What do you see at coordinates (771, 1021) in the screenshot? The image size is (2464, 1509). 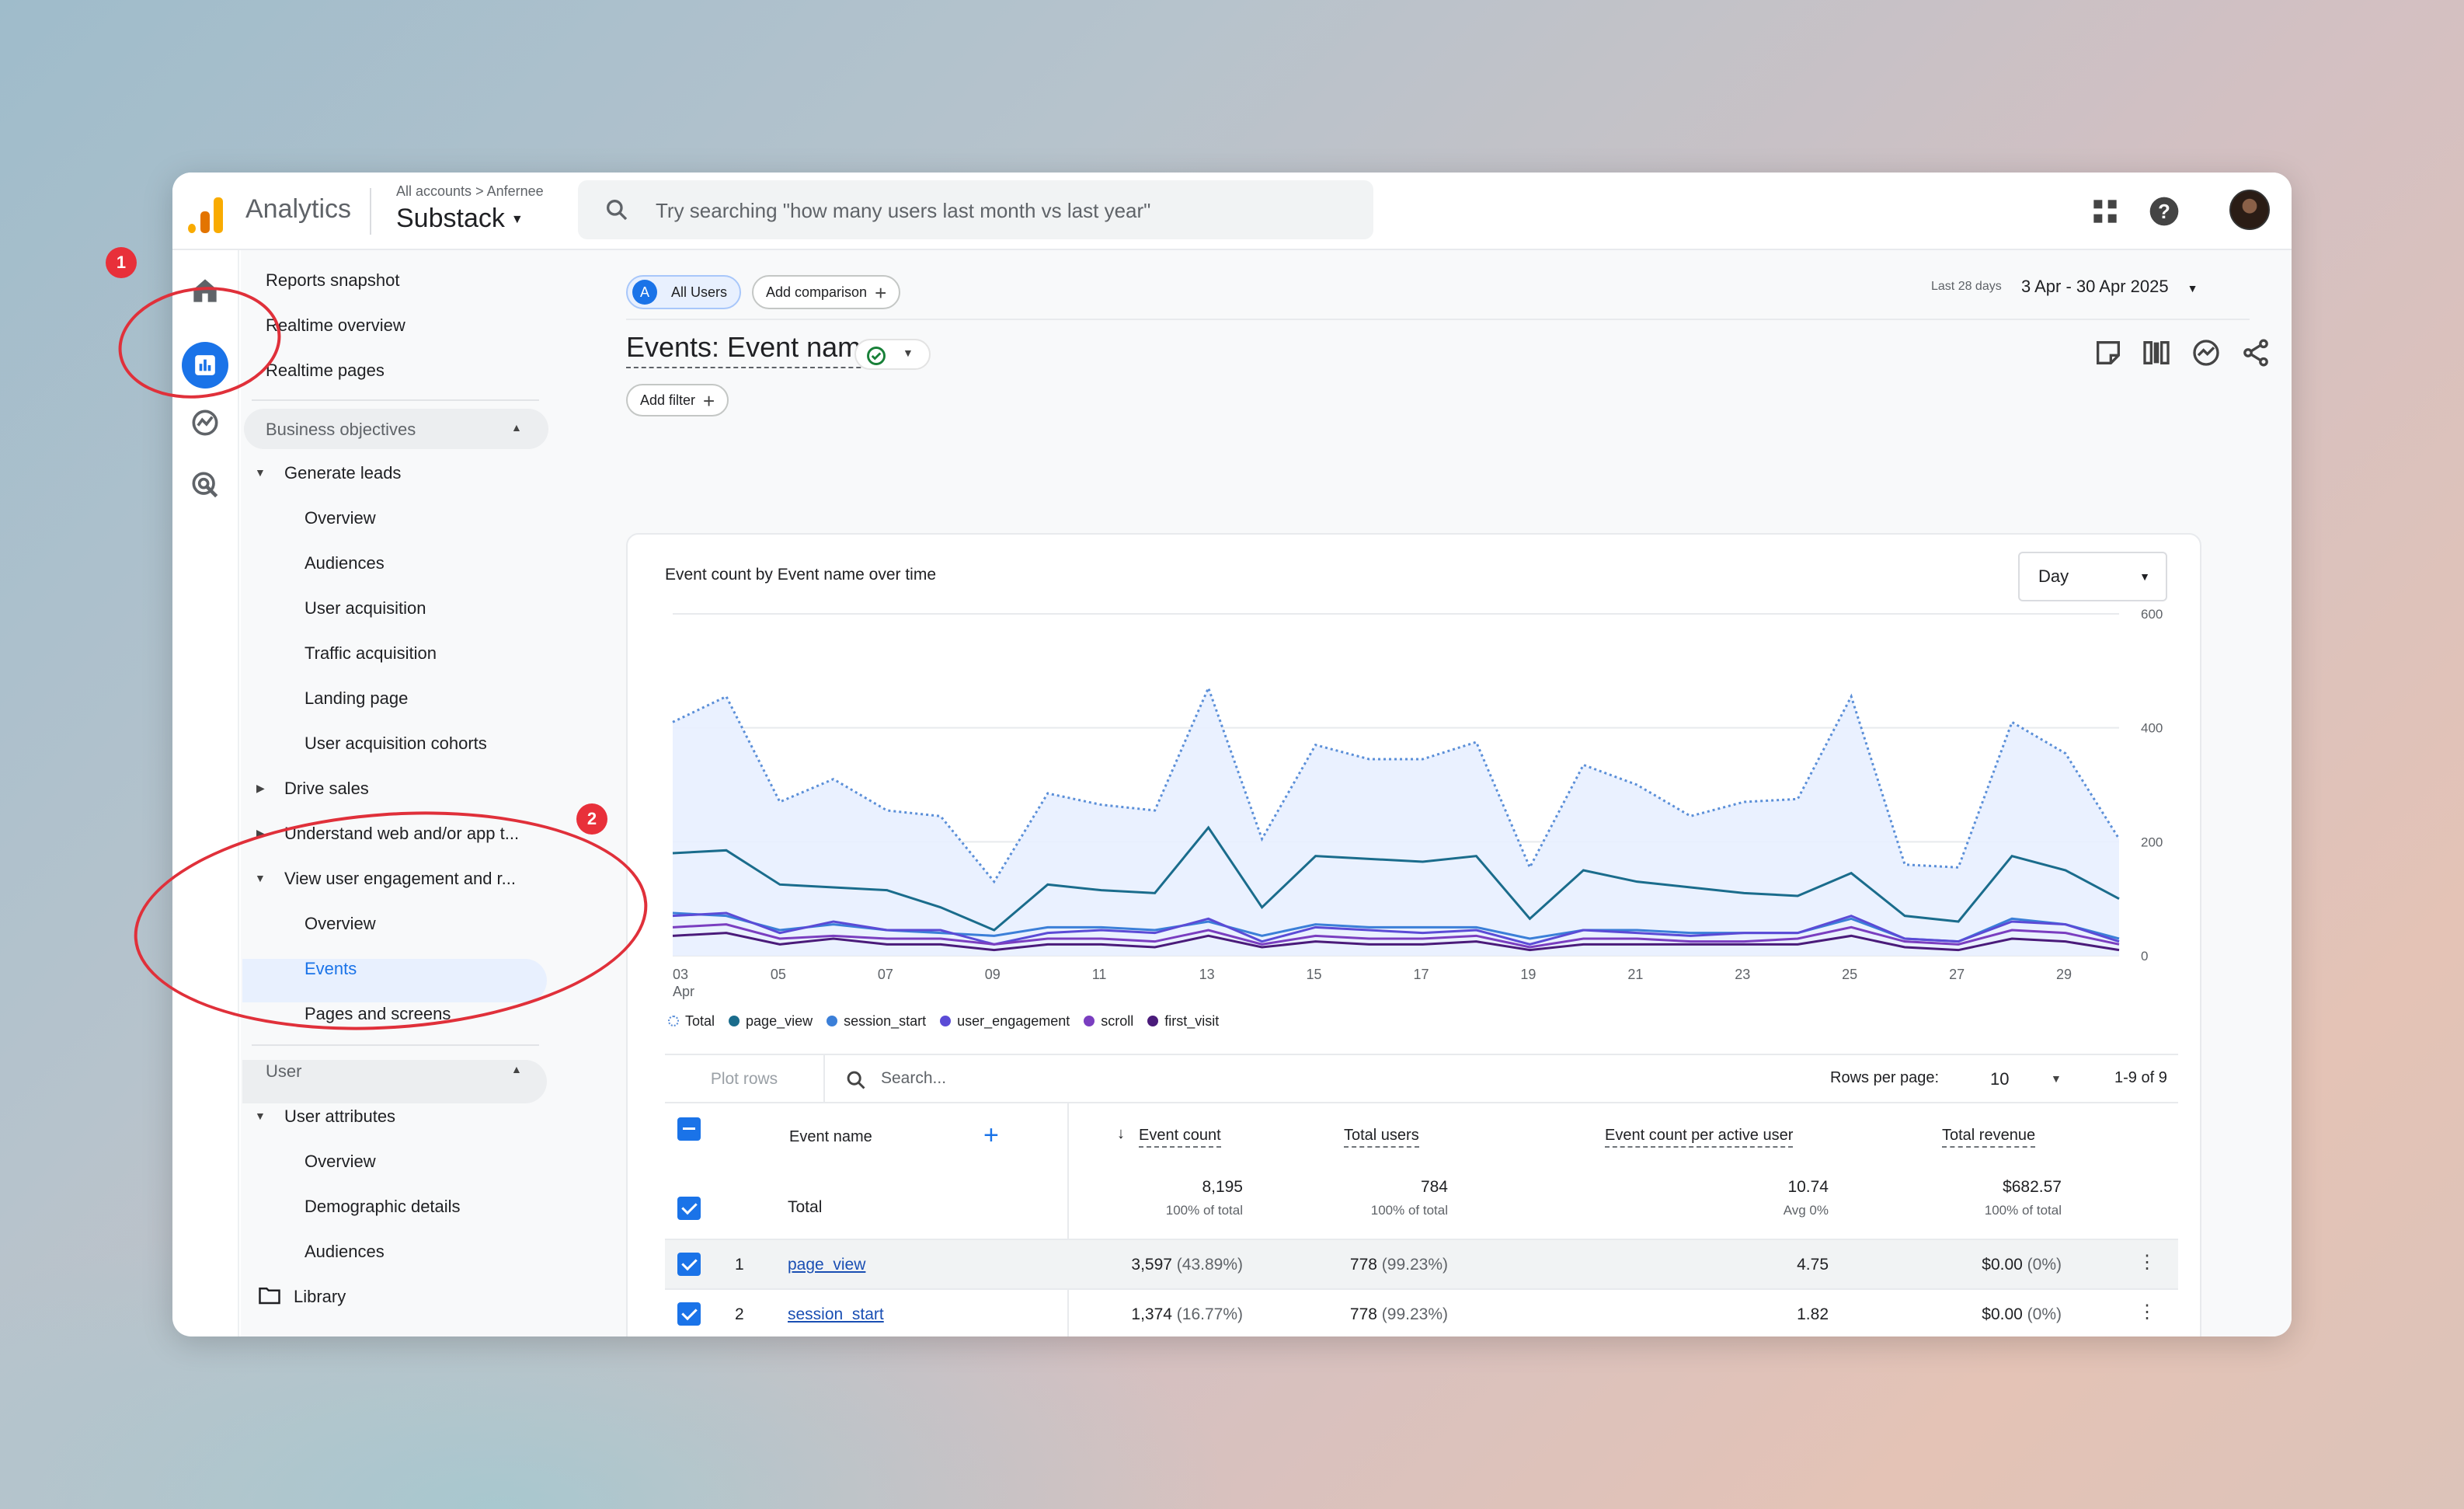 I see `legend-item: page_view` at bounding box center [771, 1021].